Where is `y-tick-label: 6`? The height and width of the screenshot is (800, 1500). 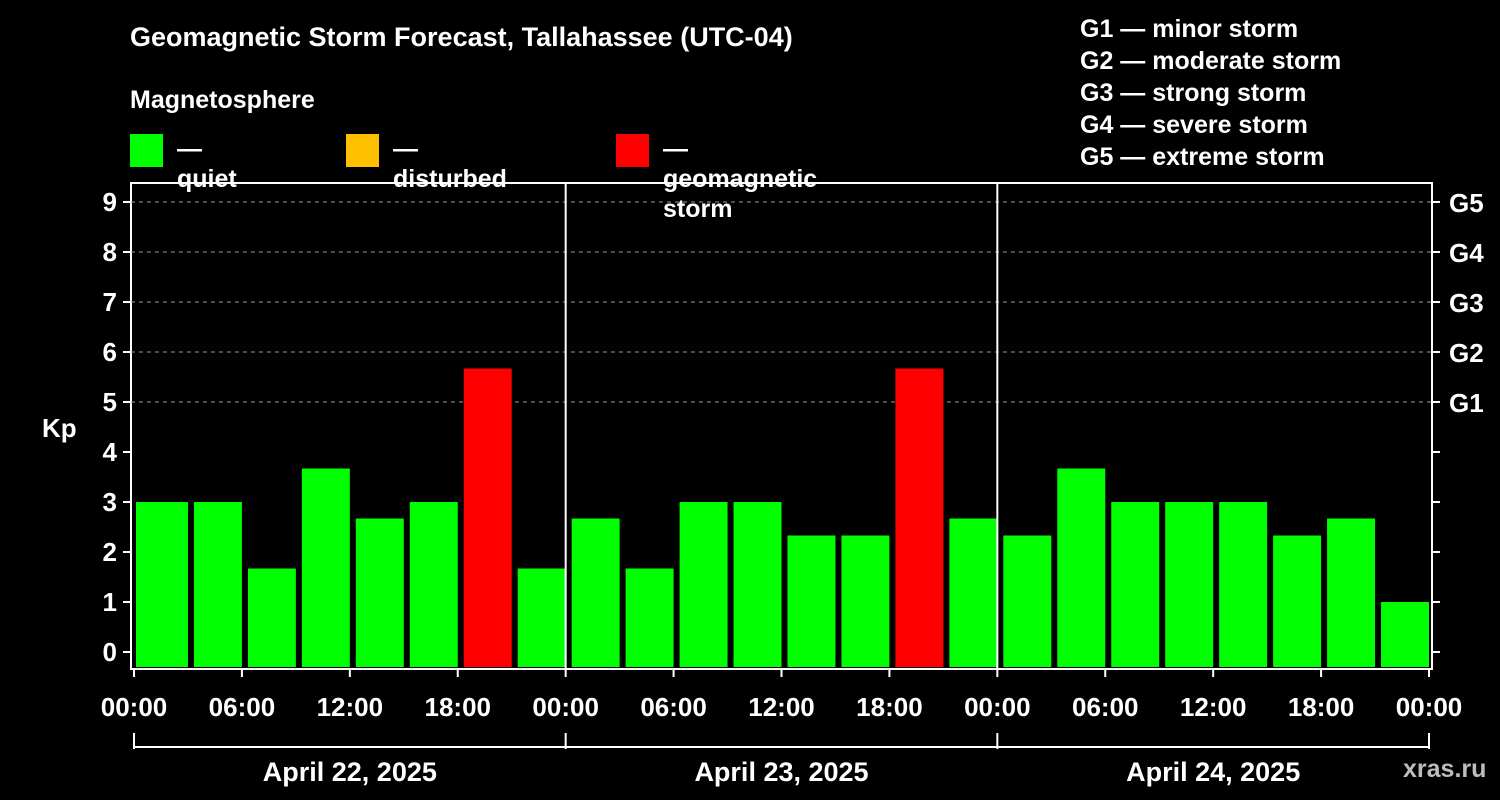 y-tick-label: 6 is located at coordinates (110, 352).